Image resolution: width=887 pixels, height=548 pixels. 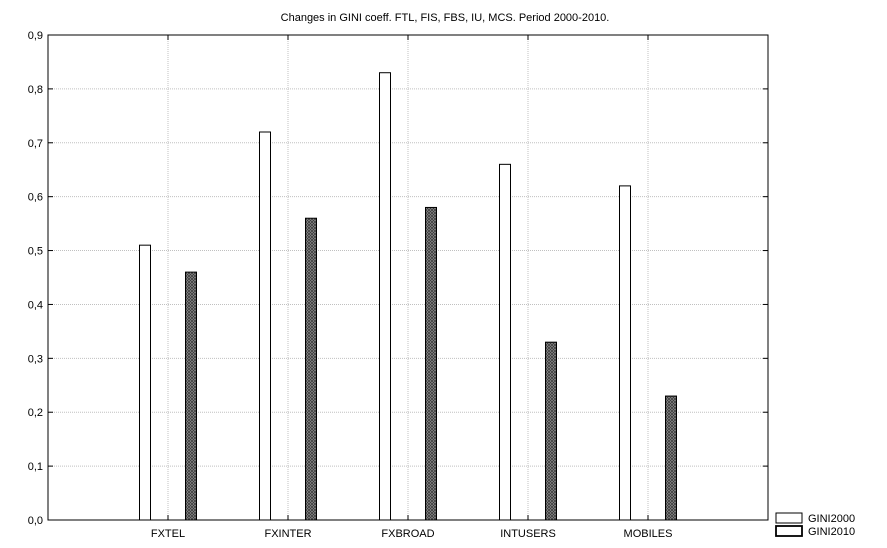 What do you see at coordinates (35, 467) in the screenshot?
I see `y-tick-label: 0,1` at bounding box center [35, 467].